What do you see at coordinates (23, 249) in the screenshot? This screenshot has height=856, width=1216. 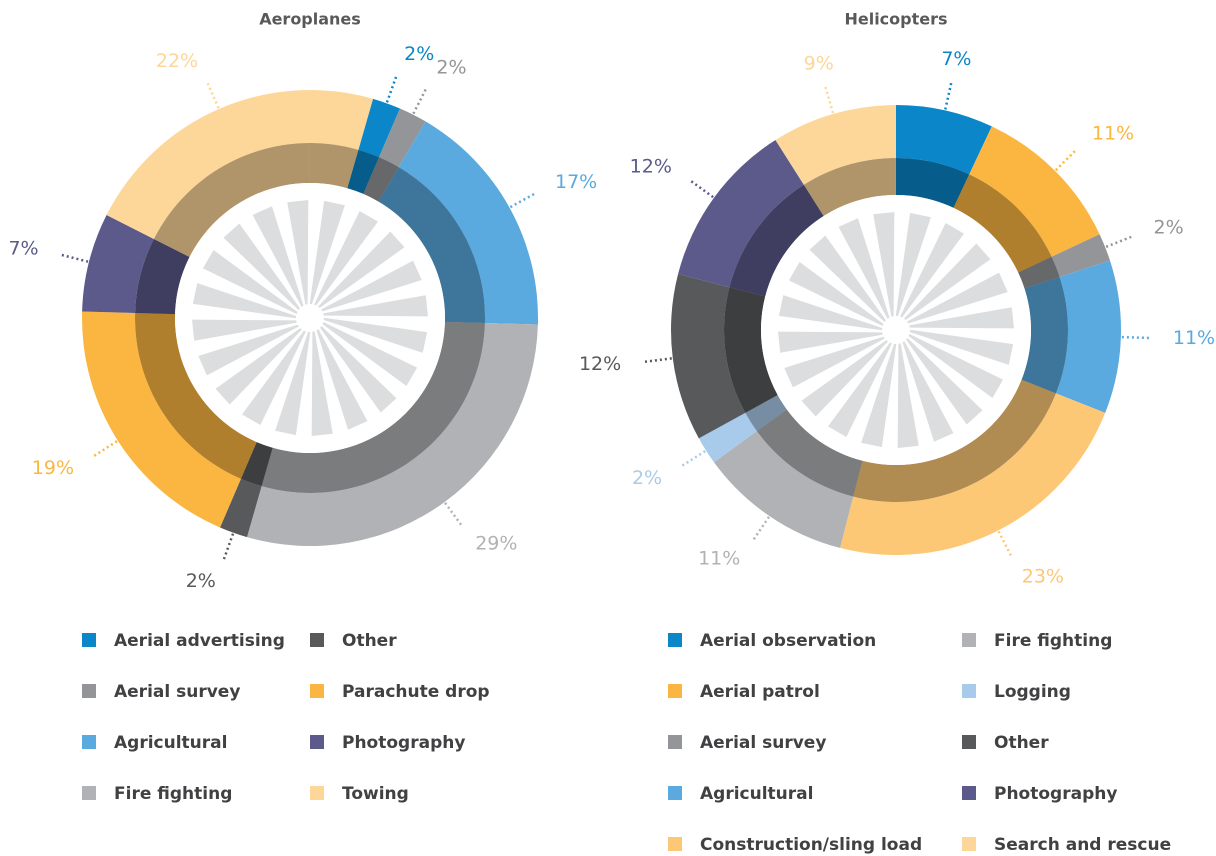 I see `data-label: 7%` at bounding box center [23, 249].